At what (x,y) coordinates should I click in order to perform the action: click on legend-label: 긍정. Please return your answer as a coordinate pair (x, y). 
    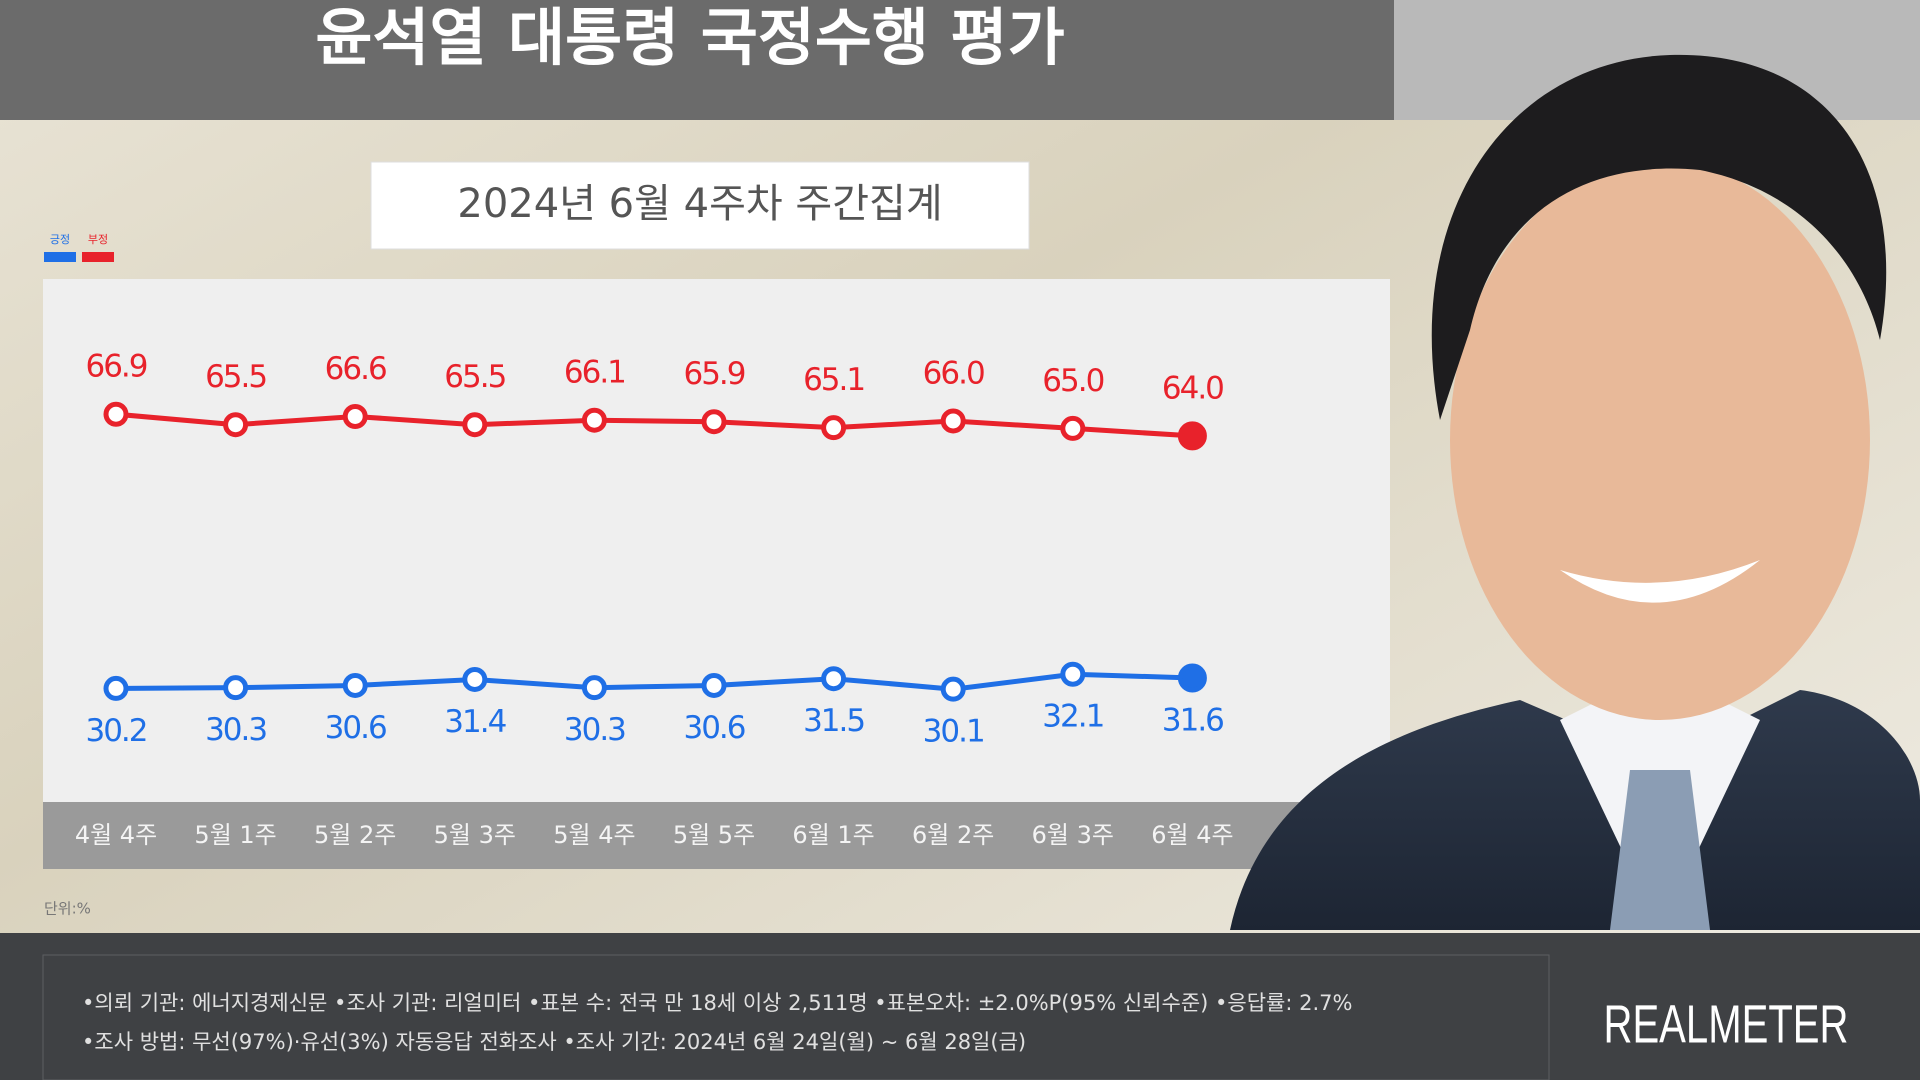
    Looking at the image, I should click on (60, 239).